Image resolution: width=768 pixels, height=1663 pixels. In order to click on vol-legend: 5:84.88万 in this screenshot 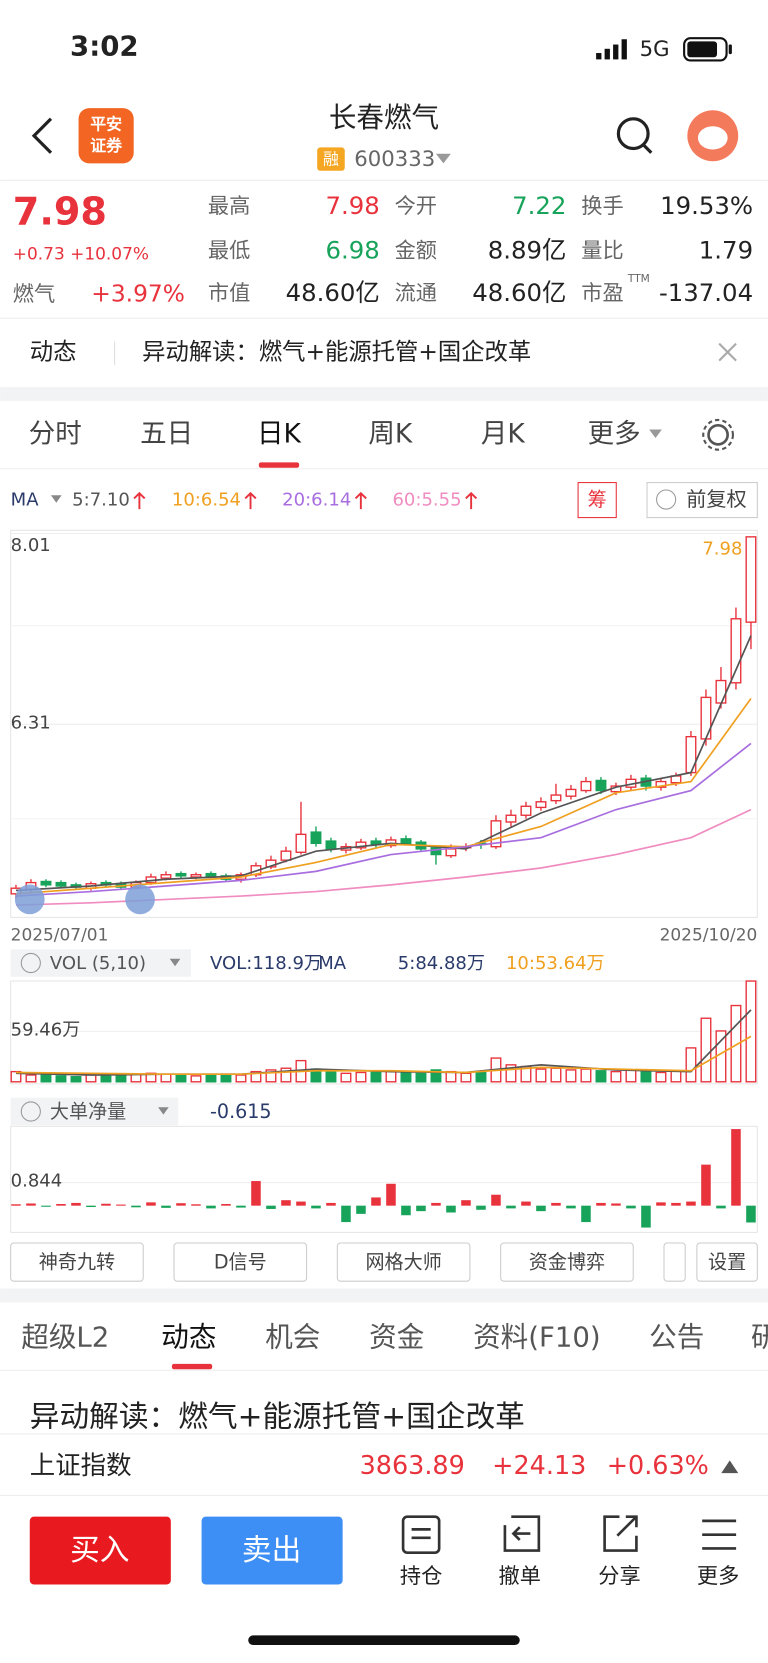, I will do `click(441, 963)`.